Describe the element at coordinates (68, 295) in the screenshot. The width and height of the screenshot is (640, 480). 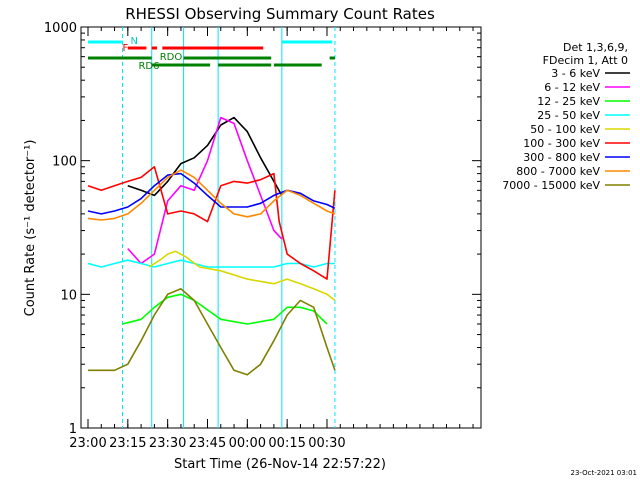
I see `y-tick-label: 10` at that location.